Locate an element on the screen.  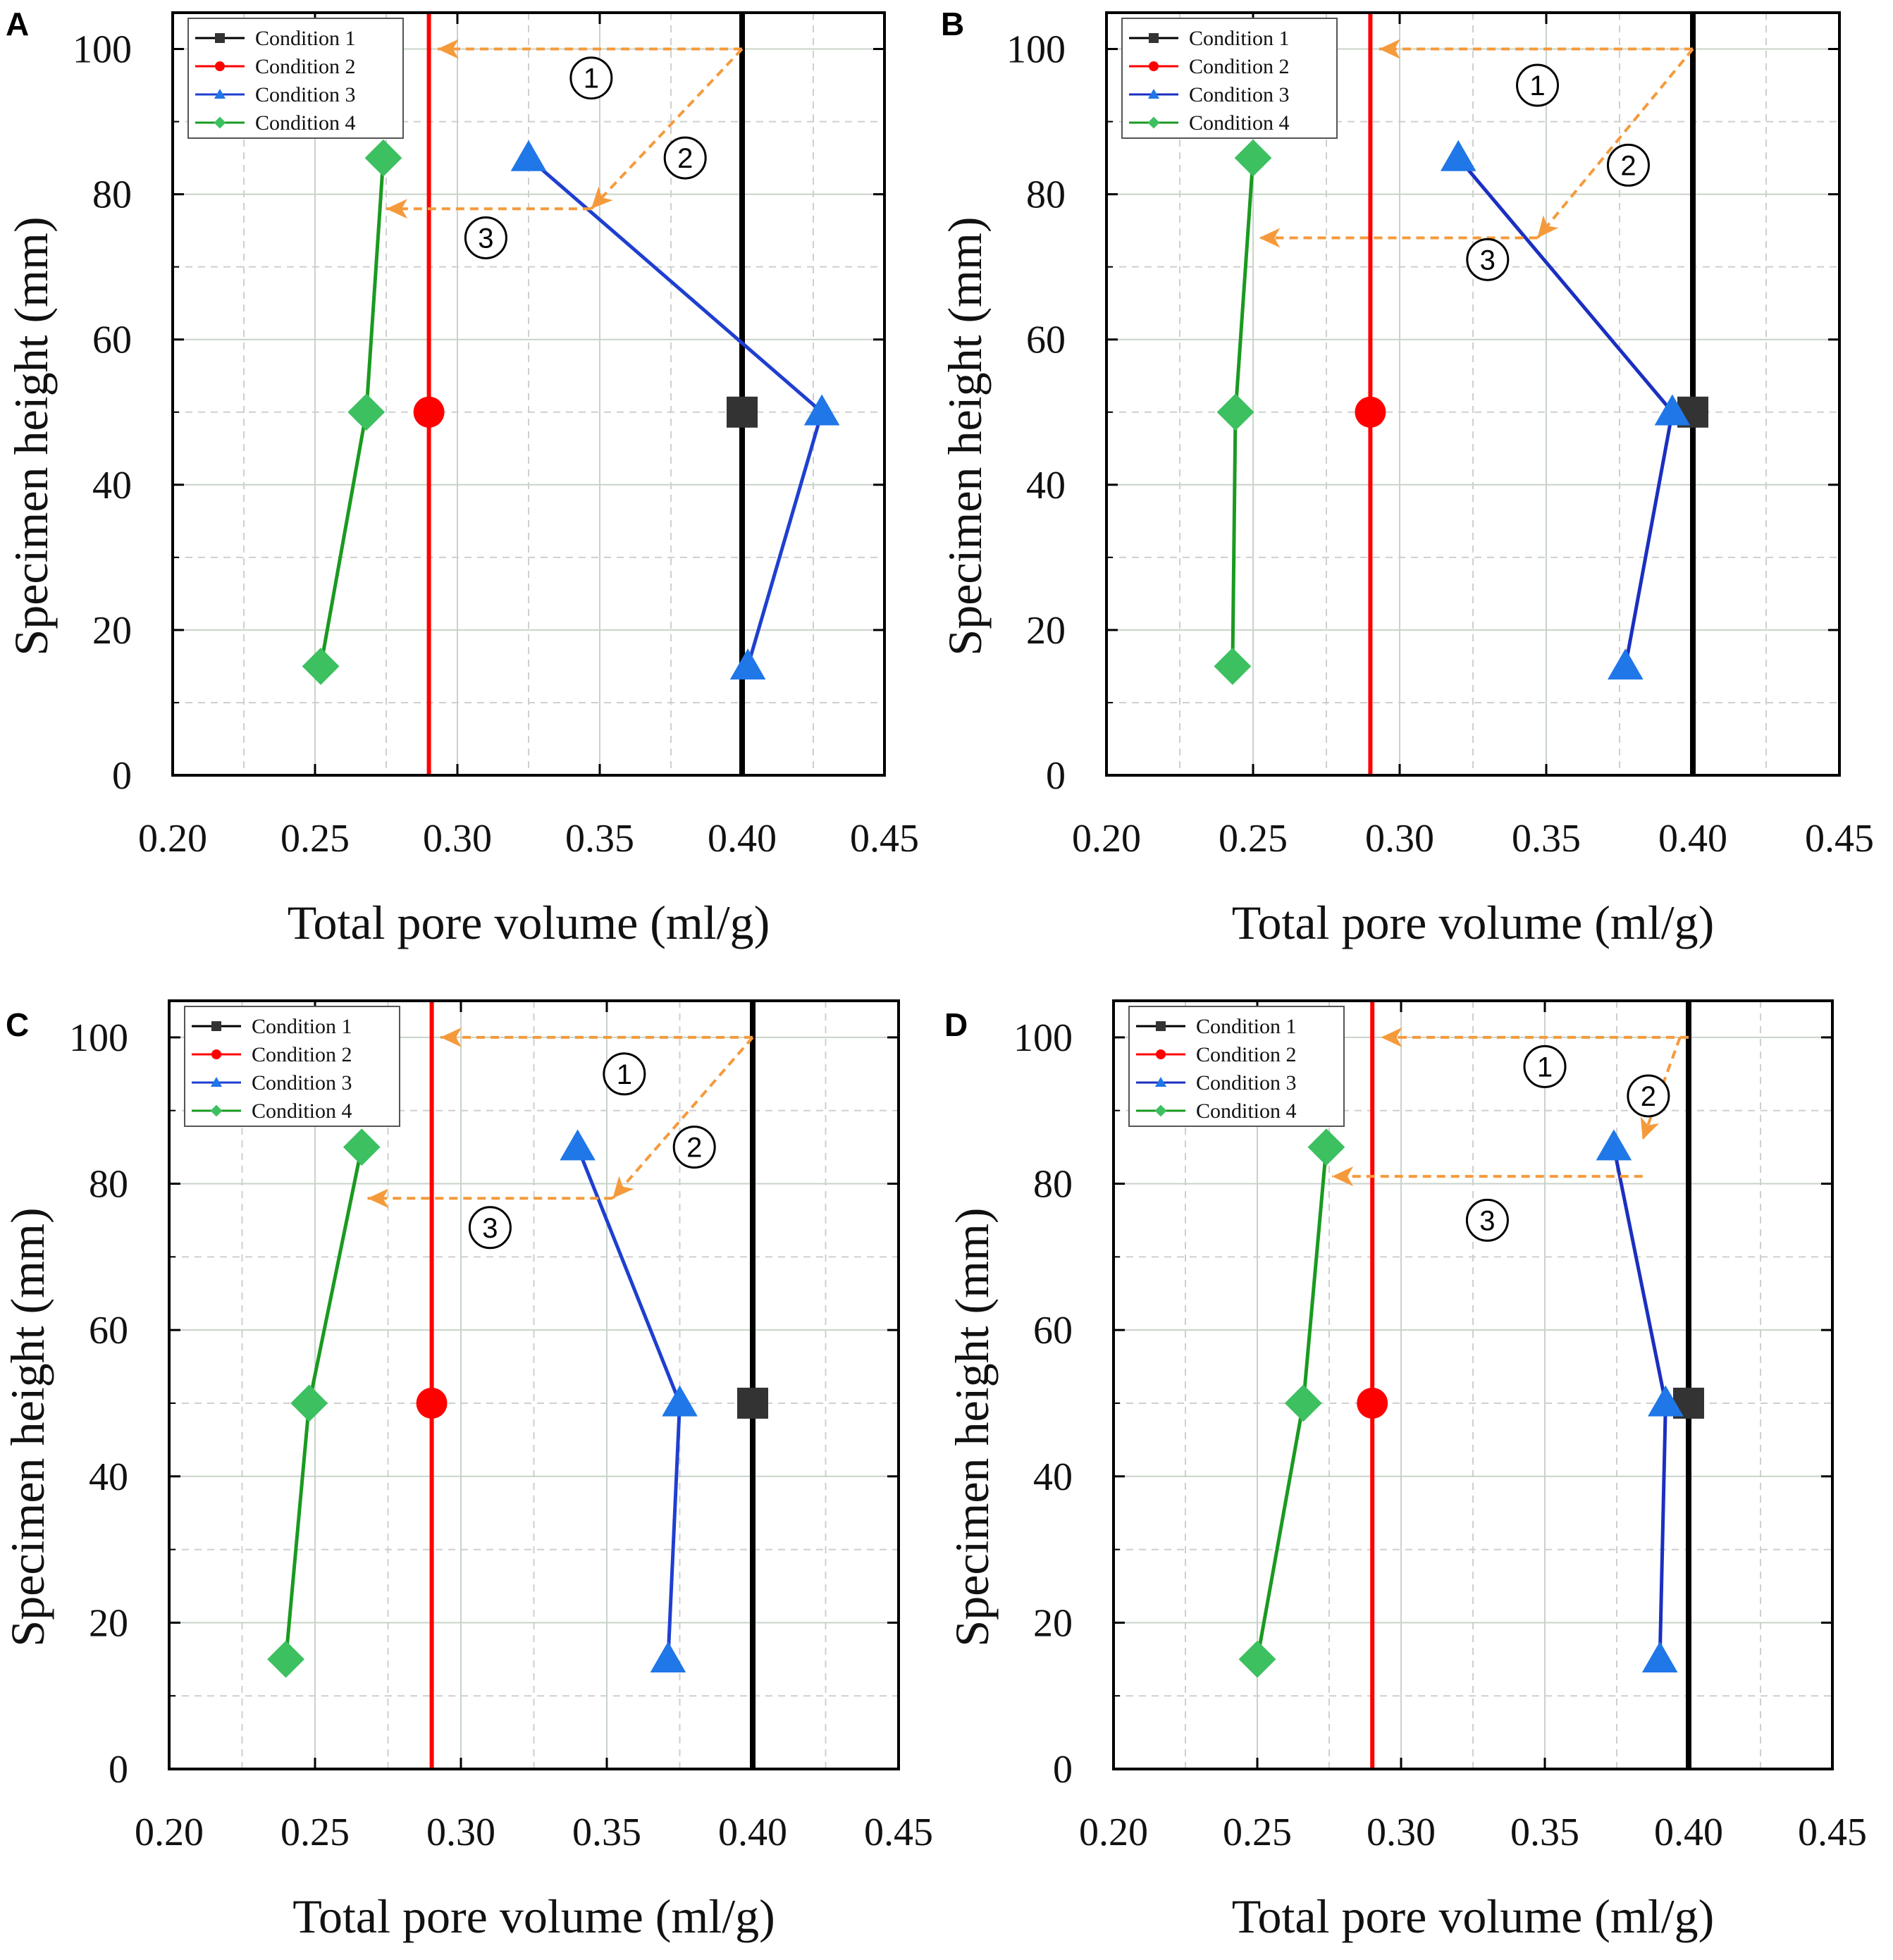
panel-letter: B is located at coordinates (952, 24).